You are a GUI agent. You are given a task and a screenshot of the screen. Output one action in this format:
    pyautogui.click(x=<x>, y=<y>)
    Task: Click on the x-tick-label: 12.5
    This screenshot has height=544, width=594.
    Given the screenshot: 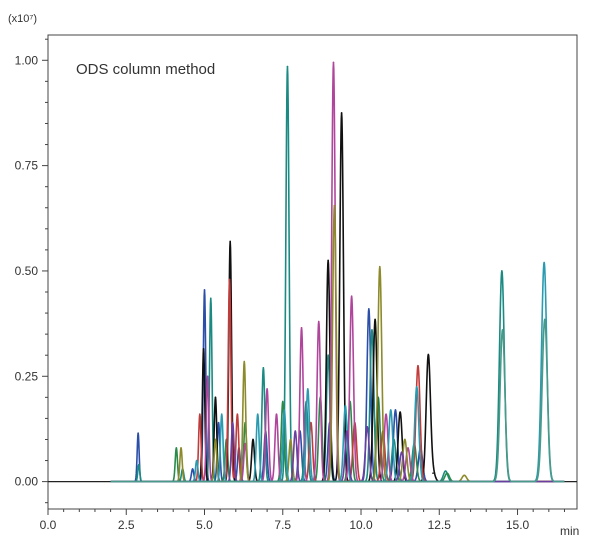 What is the action you would take?
    pyautogui.click(x=440, y=525)
    